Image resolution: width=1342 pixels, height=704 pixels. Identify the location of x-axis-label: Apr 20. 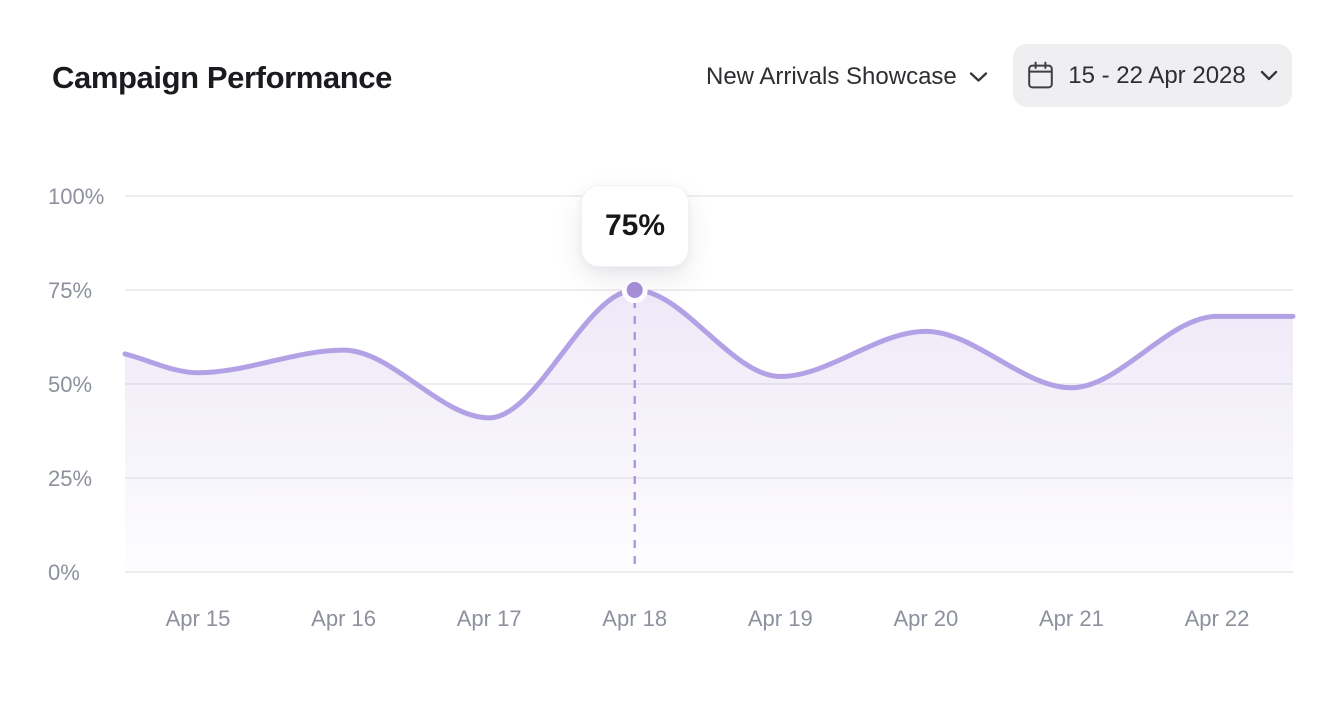
(925, 618).